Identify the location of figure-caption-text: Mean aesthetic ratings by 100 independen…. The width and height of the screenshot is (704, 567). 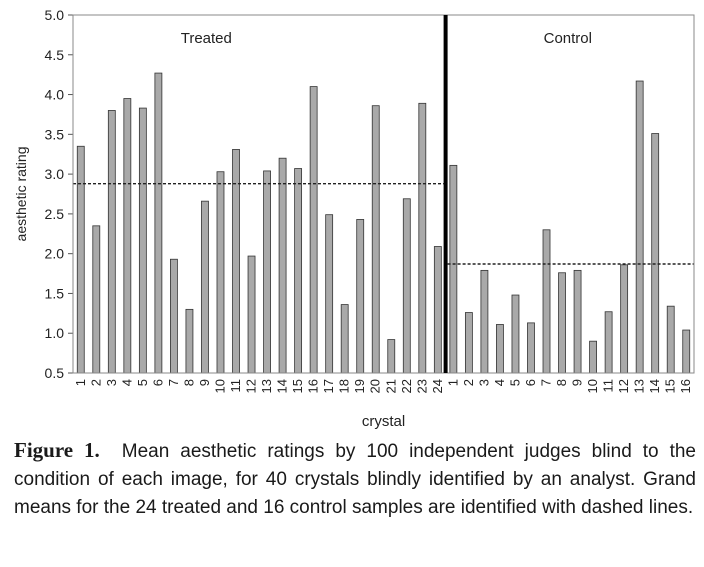
(355, 479).